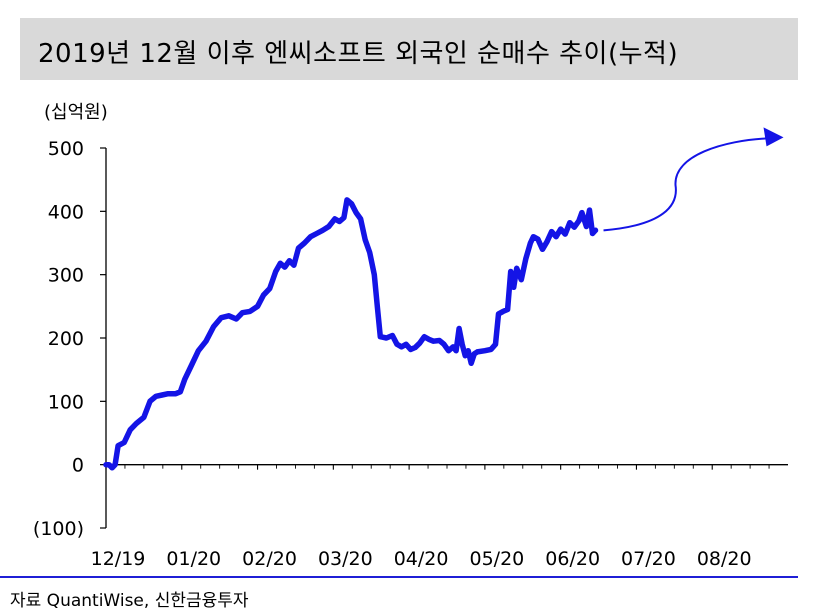 This screenshot has height=612, width=813. Describe the element at coordinates (66, 339) in the screenshot. I see `y-tick-label: 200` at that location.